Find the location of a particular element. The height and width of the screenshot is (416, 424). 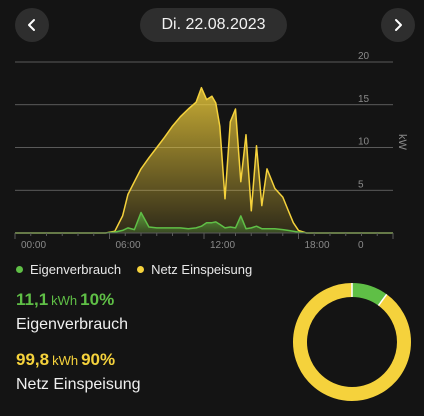

self-consumption-values: 11,1 kWh 10% is located at coordinates (72, 300).